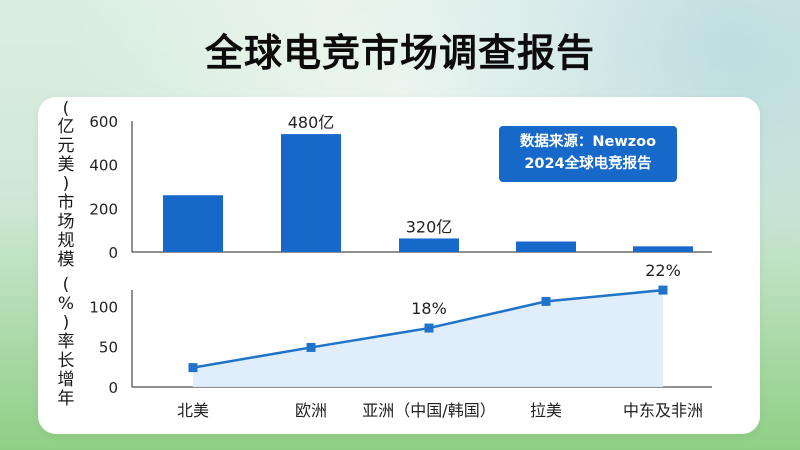 The height and width of the screenshot is (450, 800). Describe the element at coordinates (588, 164) in the screenshot. I see `source-line-2: 2024全球电竞报告` at that location.